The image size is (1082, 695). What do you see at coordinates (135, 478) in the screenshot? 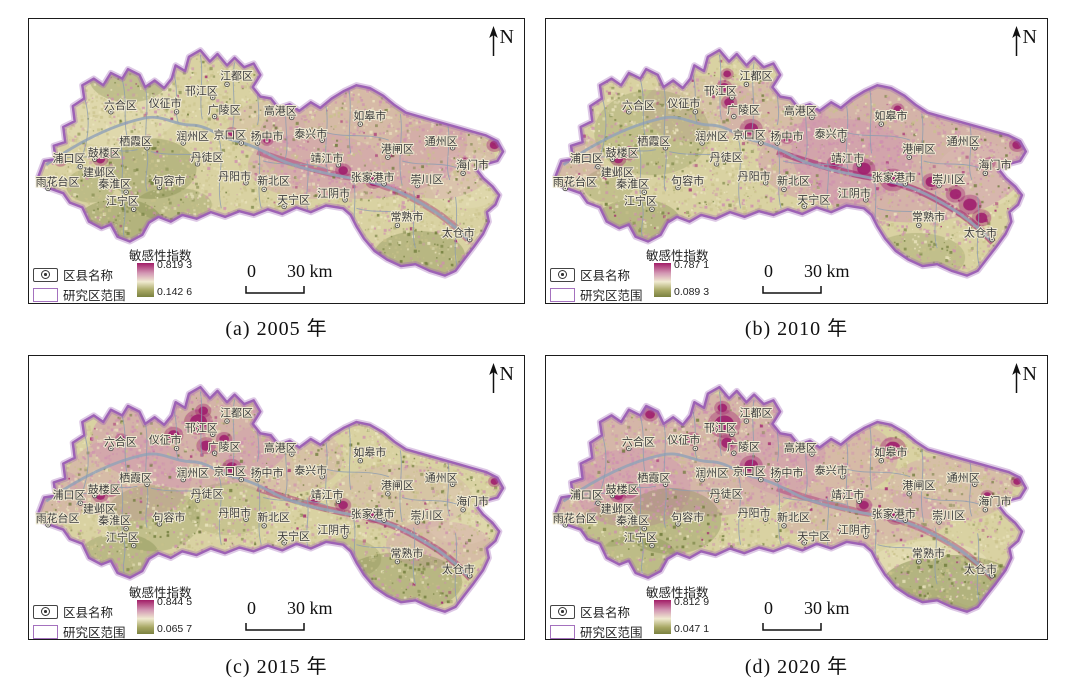
I see `district-label: 栖霞区` at bounding box center [135, 478].